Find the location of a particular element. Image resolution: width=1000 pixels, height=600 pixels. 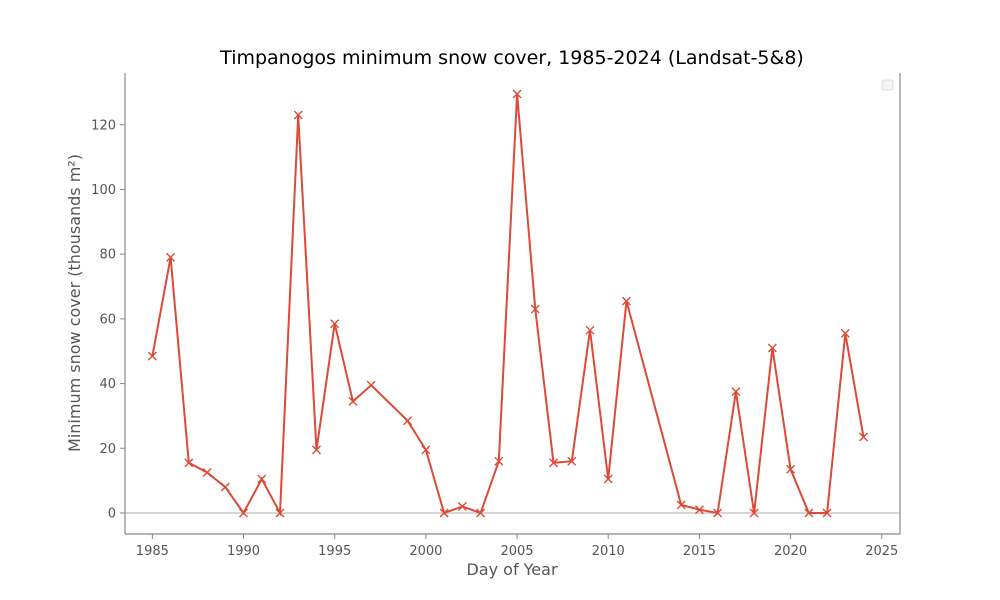

y-tick-label: 100 is located at coordinates (103, 190).